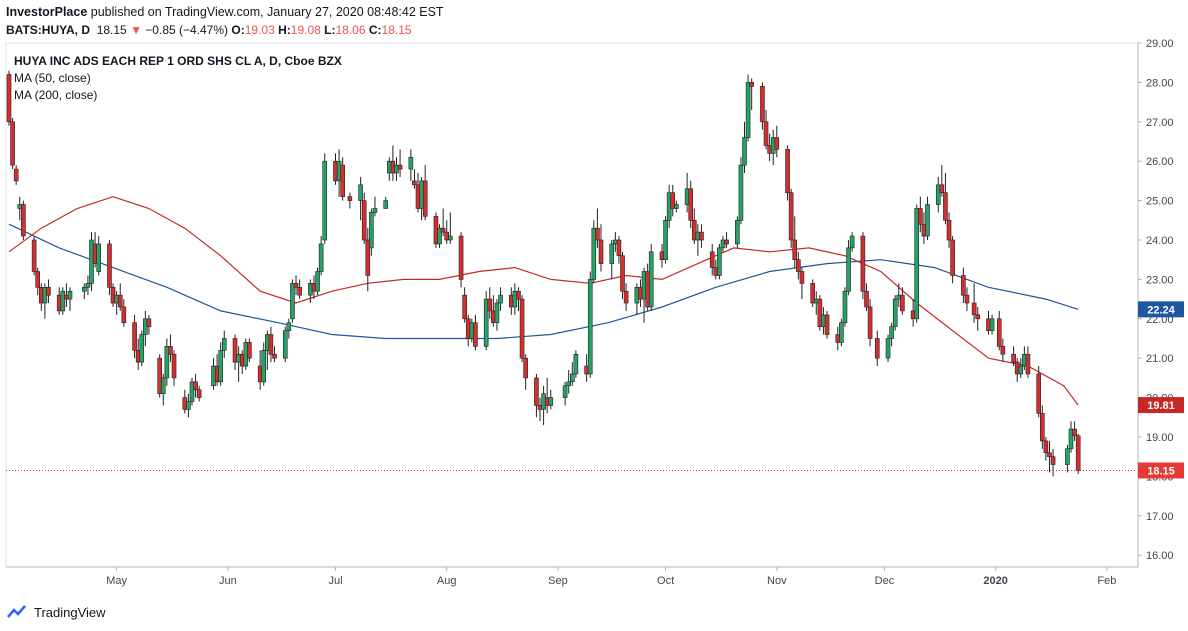 The image size is (1188, 631). Describe the element at coordinates (48, 30) in the screenshot. I see `symbol-label: BATS:HUYA, D` at that location.